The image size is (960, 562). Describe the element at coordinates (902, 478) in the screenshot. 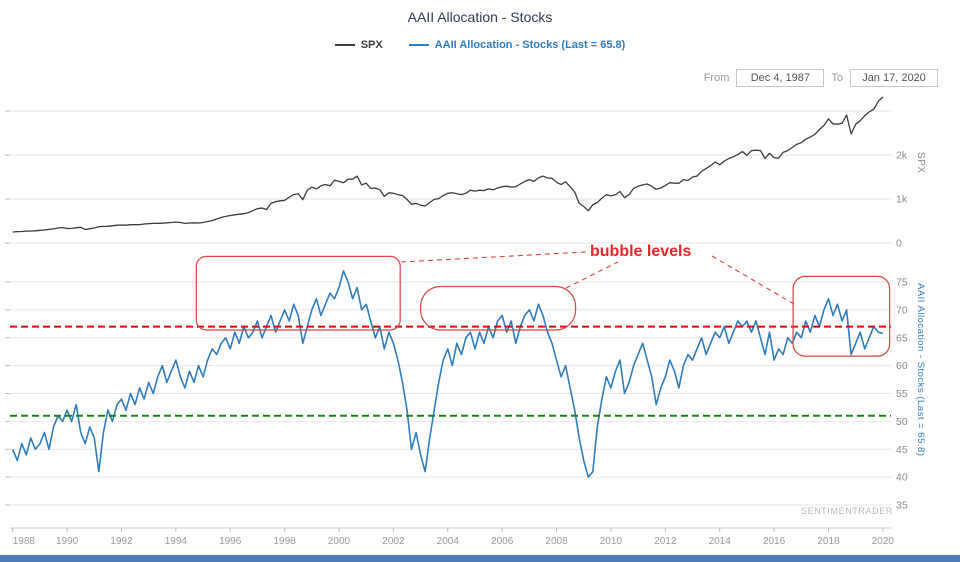

I see `y-tick-label: 40` at that location.